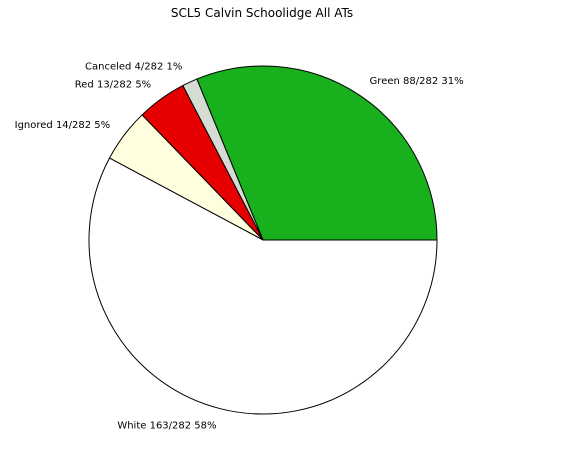 The image size is (561, 465). I want to click on pie-label-canceled: Canceled 4/282 1%, so click(133, 66).